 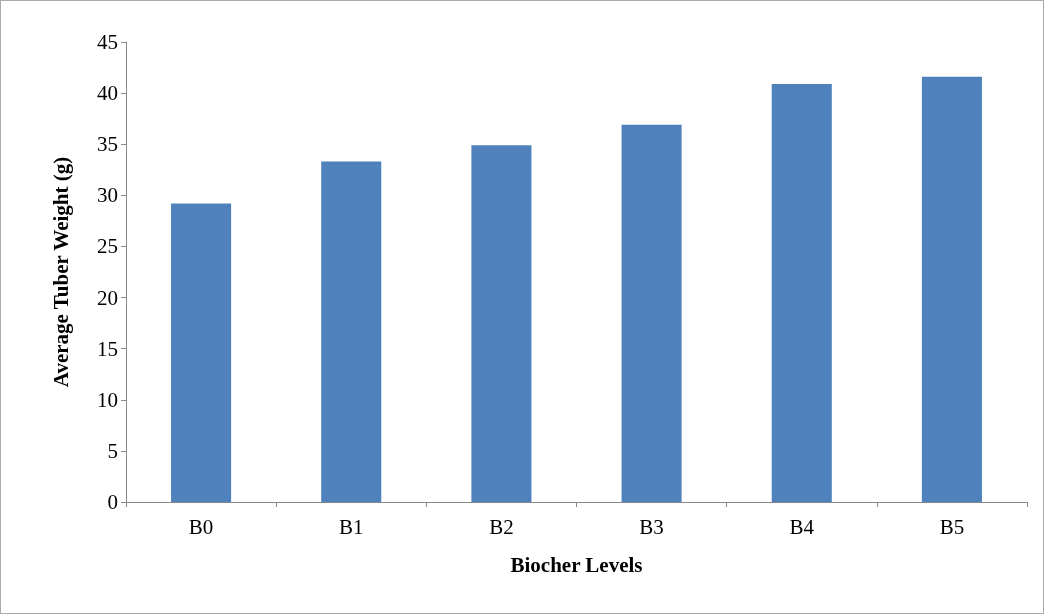 I want to click on y-tick-label: 35, so click(x=107, y=144).